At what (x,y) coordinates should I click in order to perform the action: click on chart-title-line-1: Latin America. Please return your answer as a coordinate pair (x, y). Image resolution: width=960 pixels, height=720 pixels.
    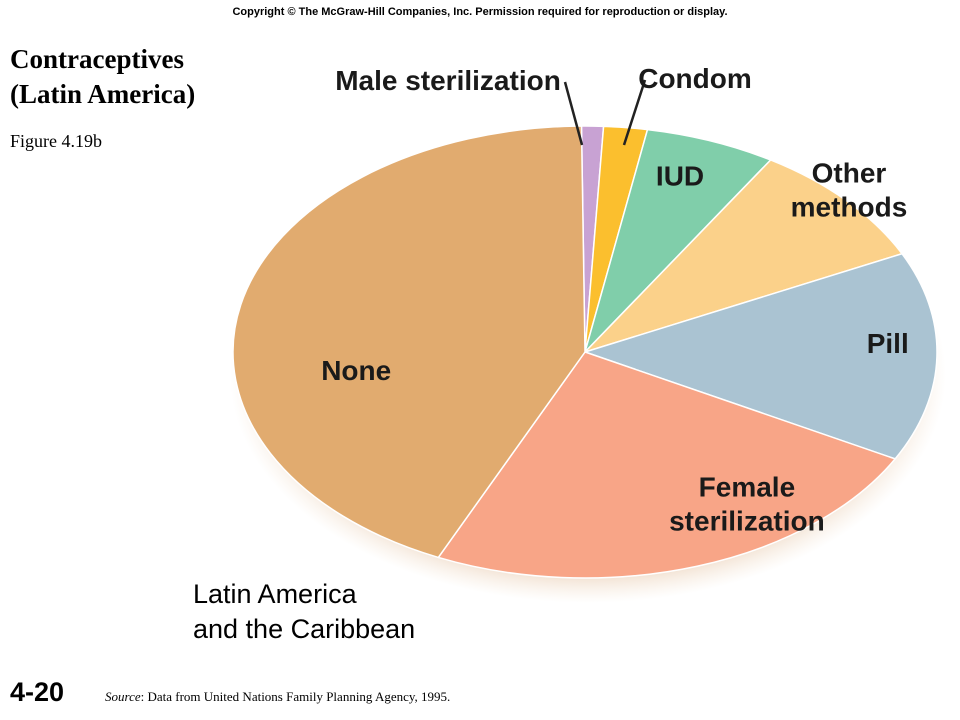
    Looking at the image, I should click on (275, 594).